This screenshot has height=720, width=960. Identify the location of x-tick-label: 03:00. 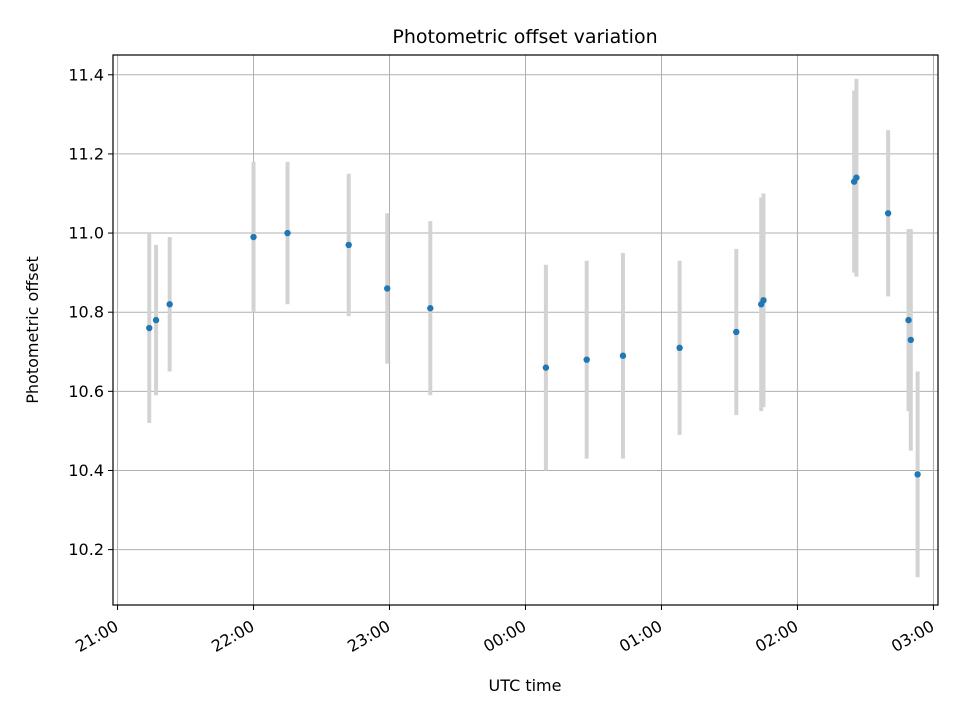
(912, 636).